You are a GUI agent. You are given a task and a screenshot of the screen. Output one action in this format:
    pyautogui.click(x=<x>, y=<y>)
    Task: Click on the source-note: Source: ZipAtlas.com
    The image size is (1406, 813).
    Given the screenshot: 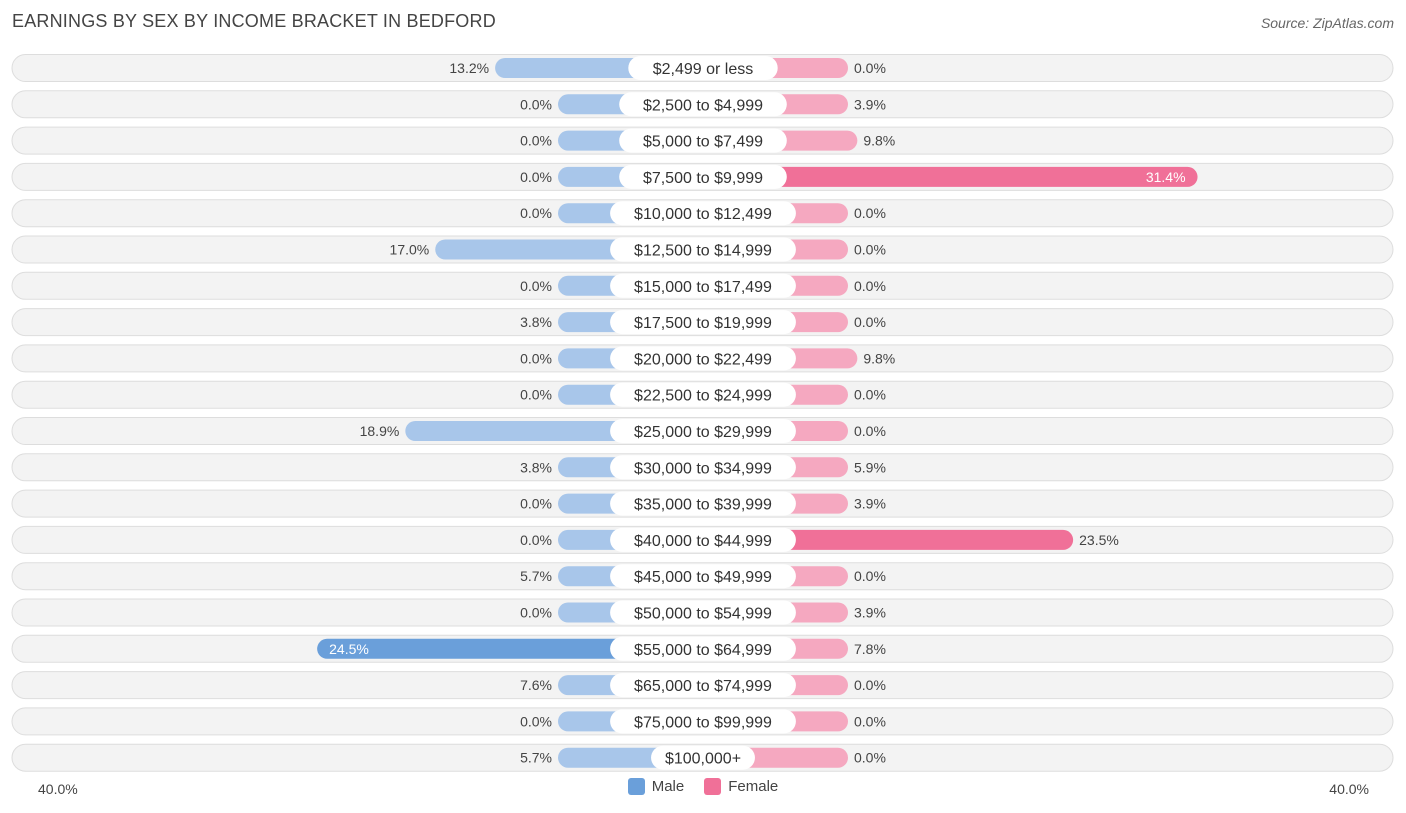 What is the action you would take?
    pyautogui.click(x=1327, y=23)
    